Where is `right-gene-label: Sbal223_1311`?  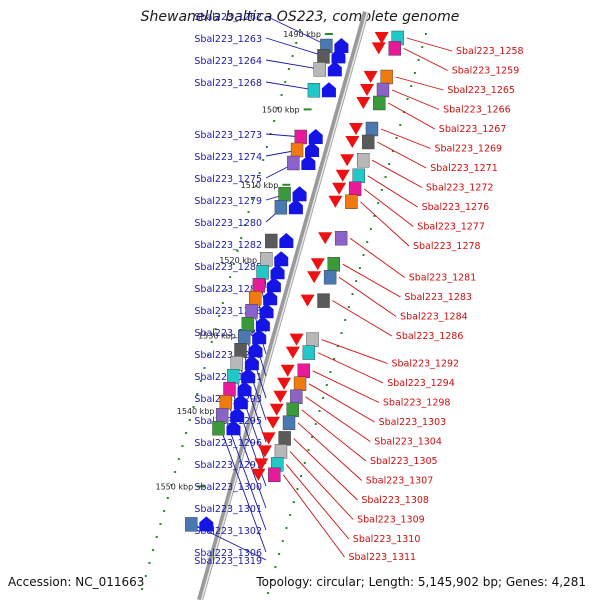 right-gene-label: Sbal223_1311 is located at coordinates (383, 557).